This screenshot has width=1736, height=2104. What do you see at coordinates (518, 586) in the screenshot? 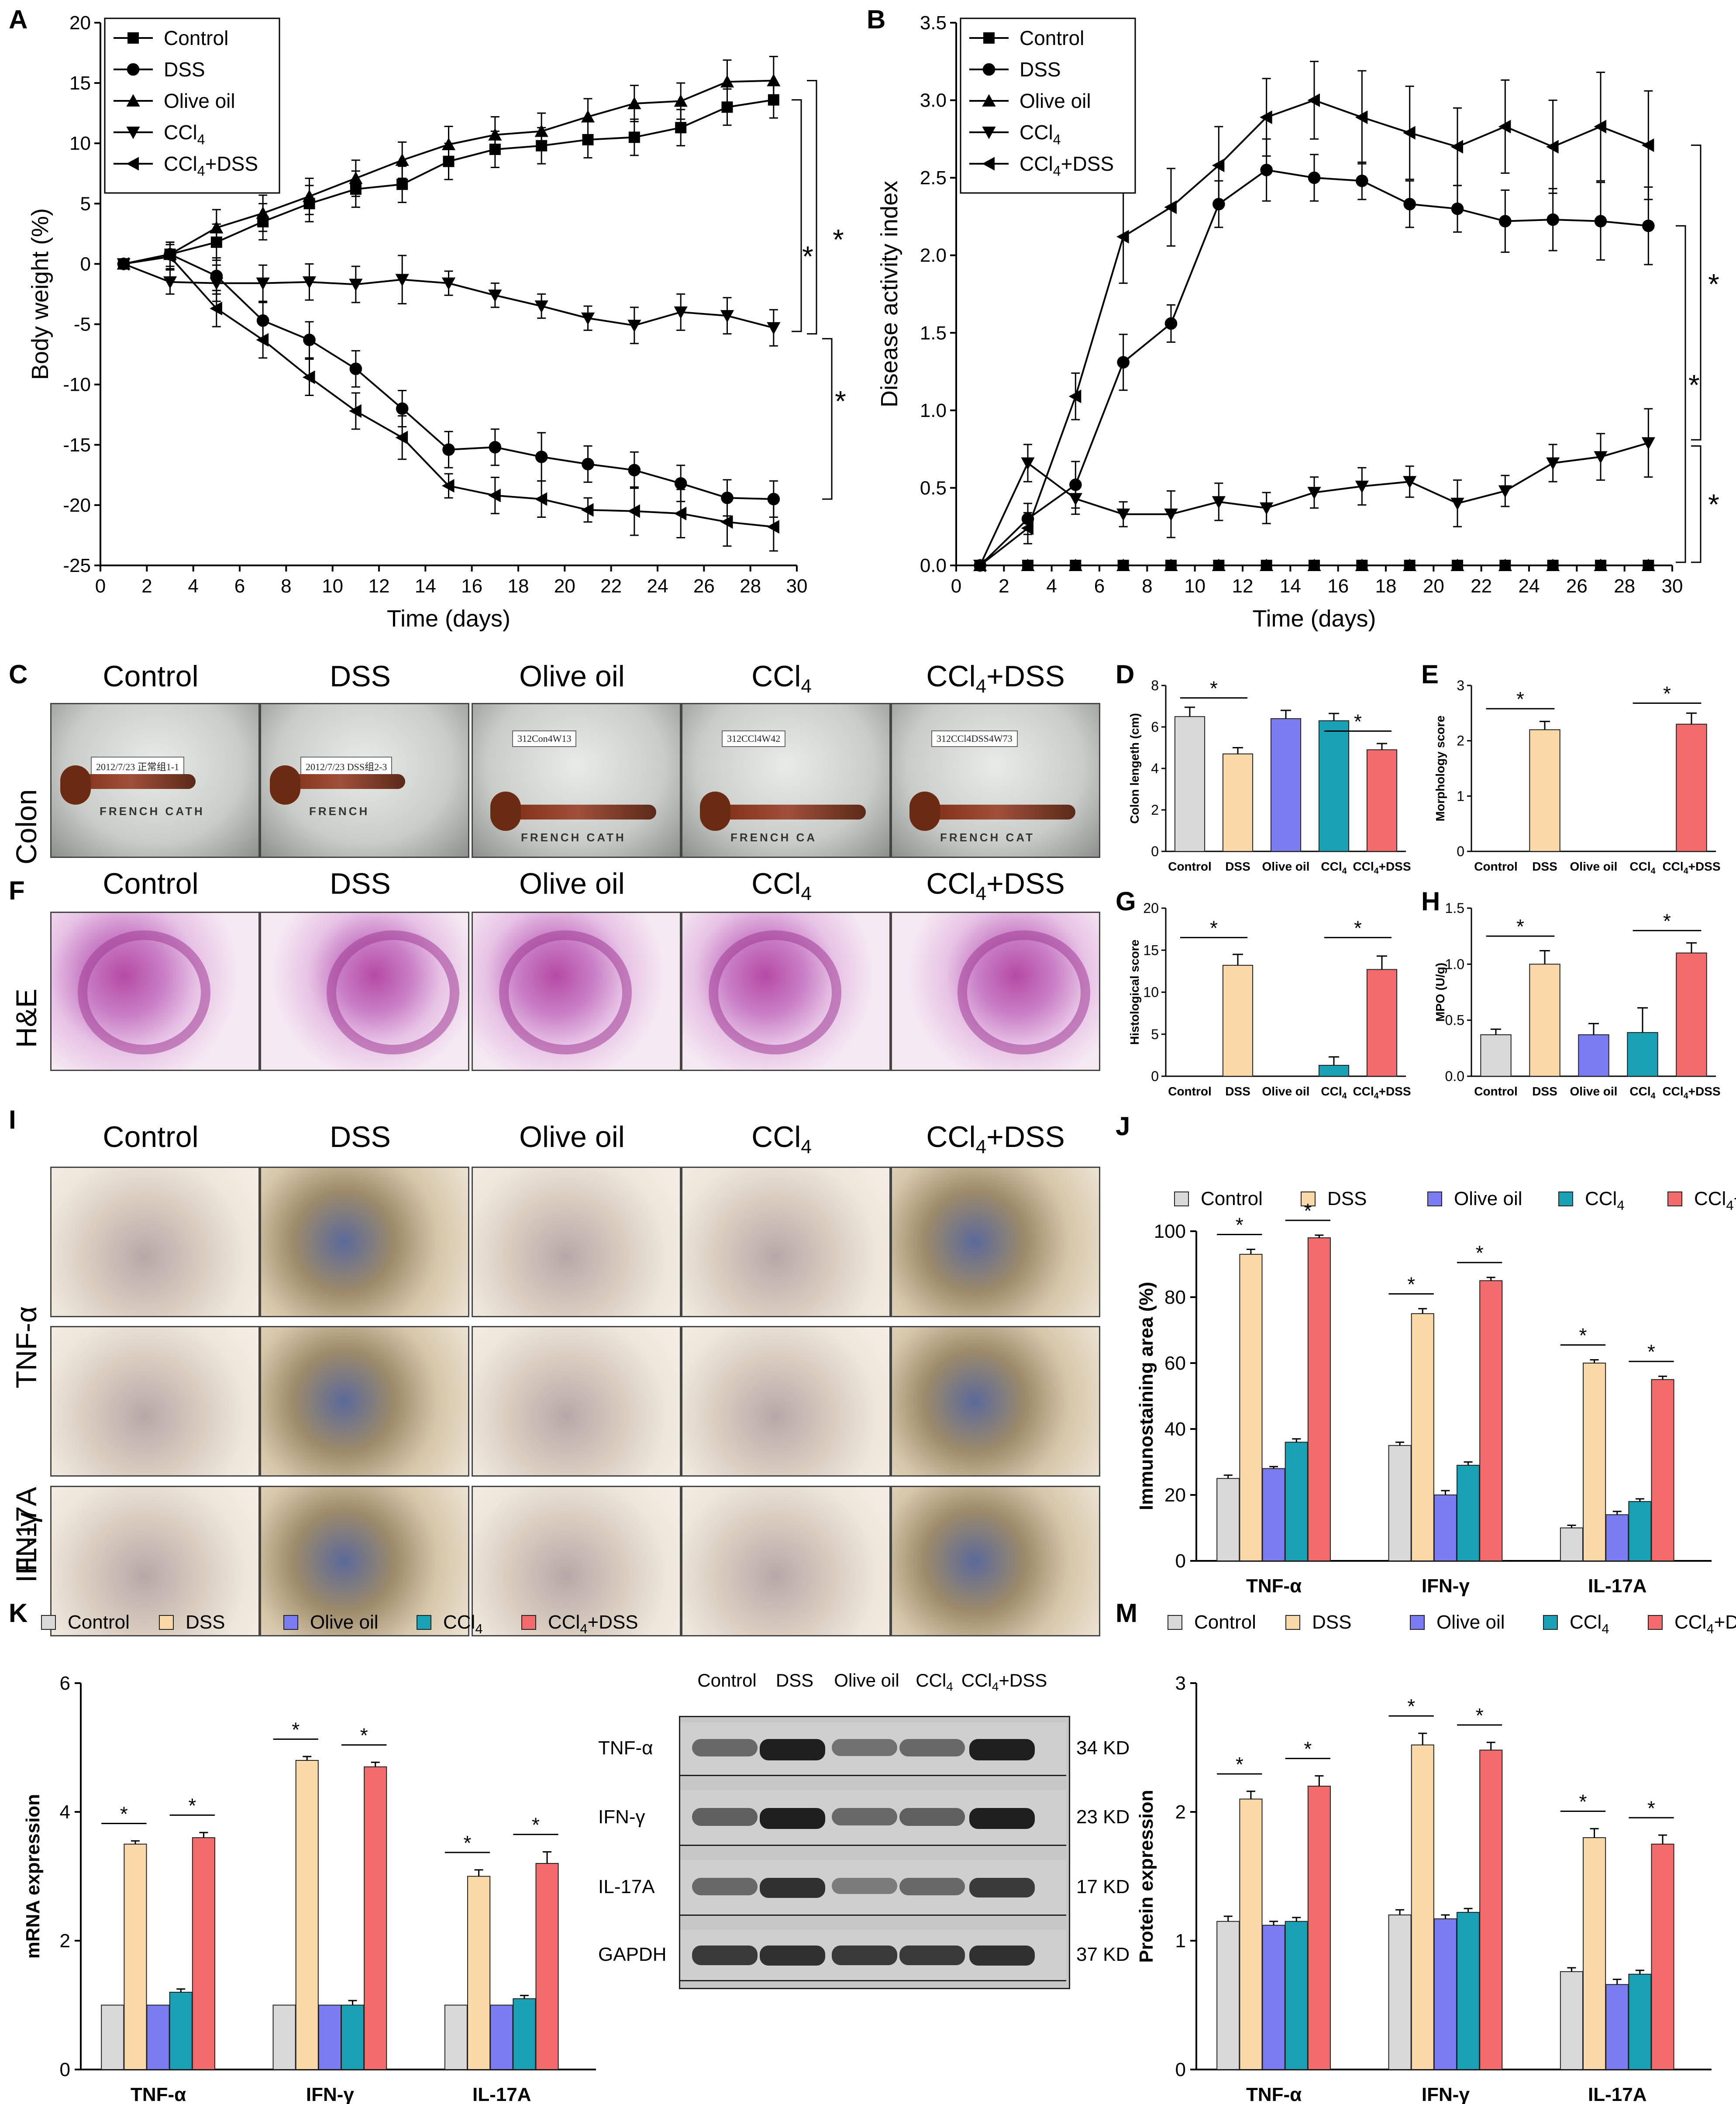
I see `x-tick-label: 18` at bounding box center [518, 586].